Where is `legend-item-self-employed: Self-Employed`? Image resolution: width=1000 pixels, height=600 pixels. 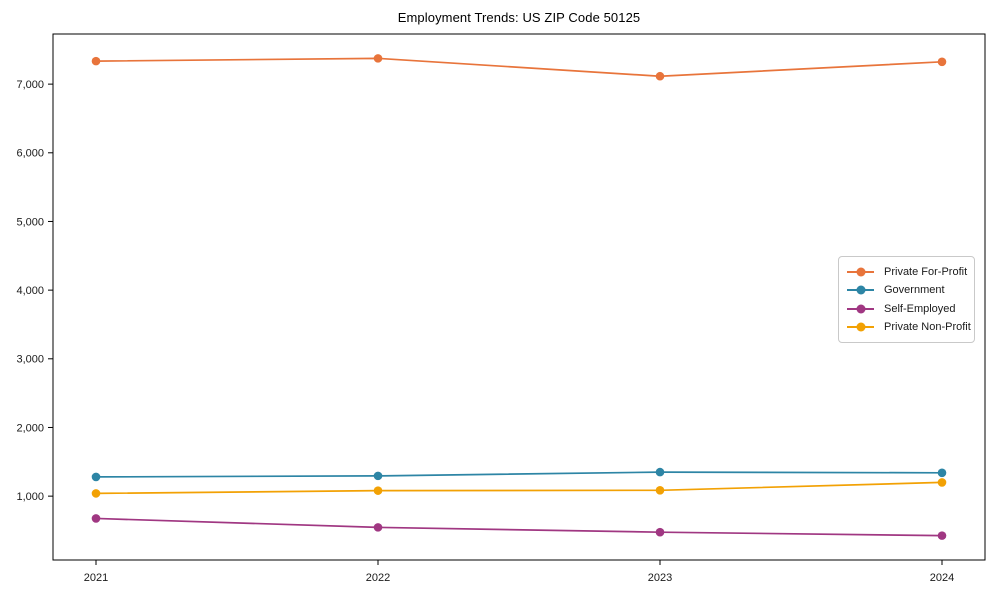
legend-item-self-employed: Self-Employed is located at coordinates (906, 309).